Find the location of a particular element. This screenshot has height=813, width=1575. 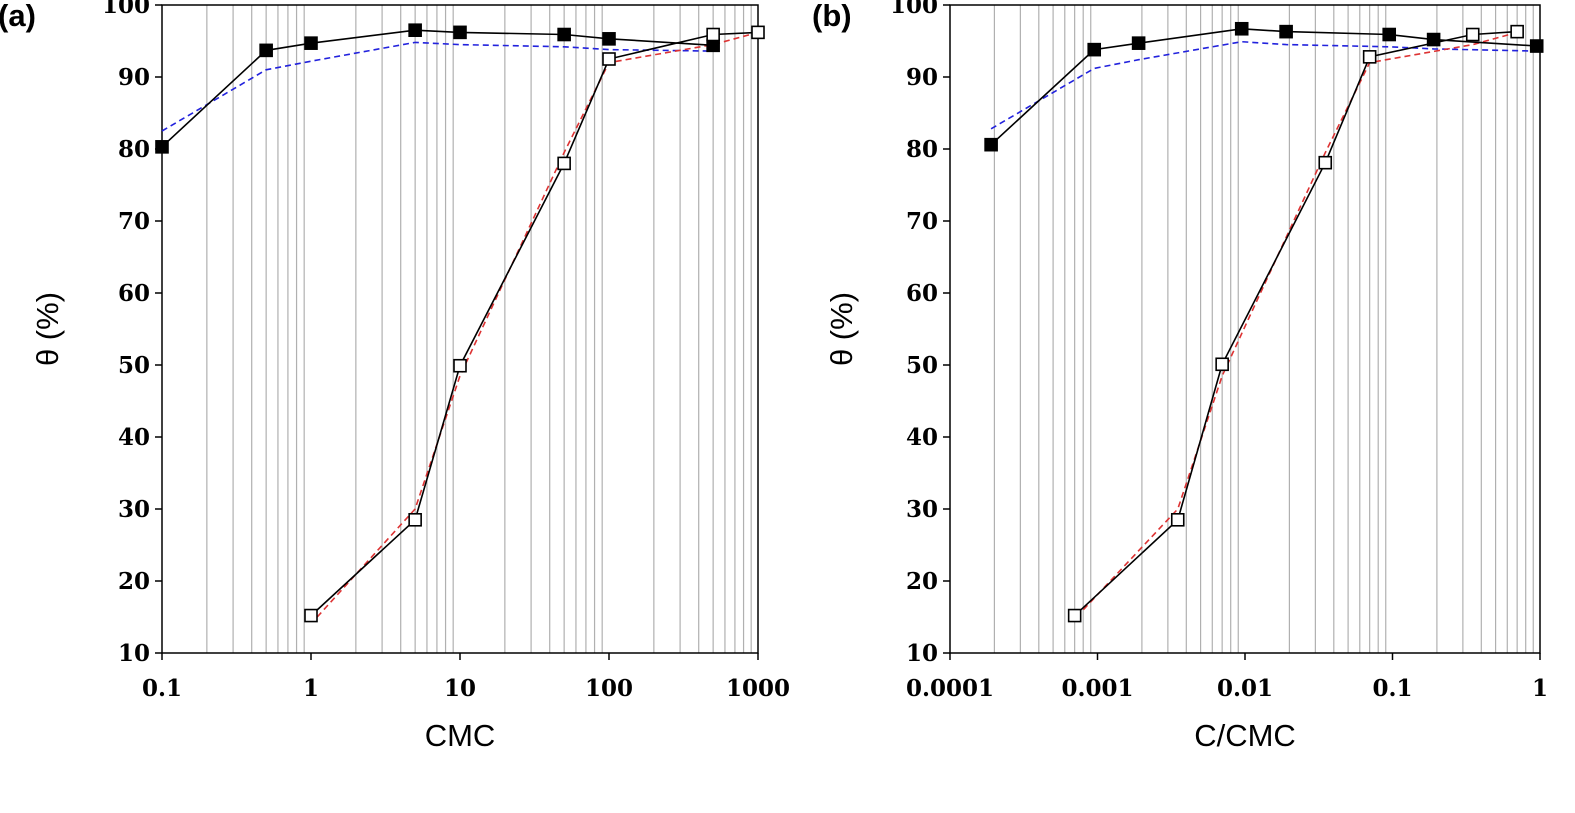

panel-label: (b) is located at coordinates (832, 16).